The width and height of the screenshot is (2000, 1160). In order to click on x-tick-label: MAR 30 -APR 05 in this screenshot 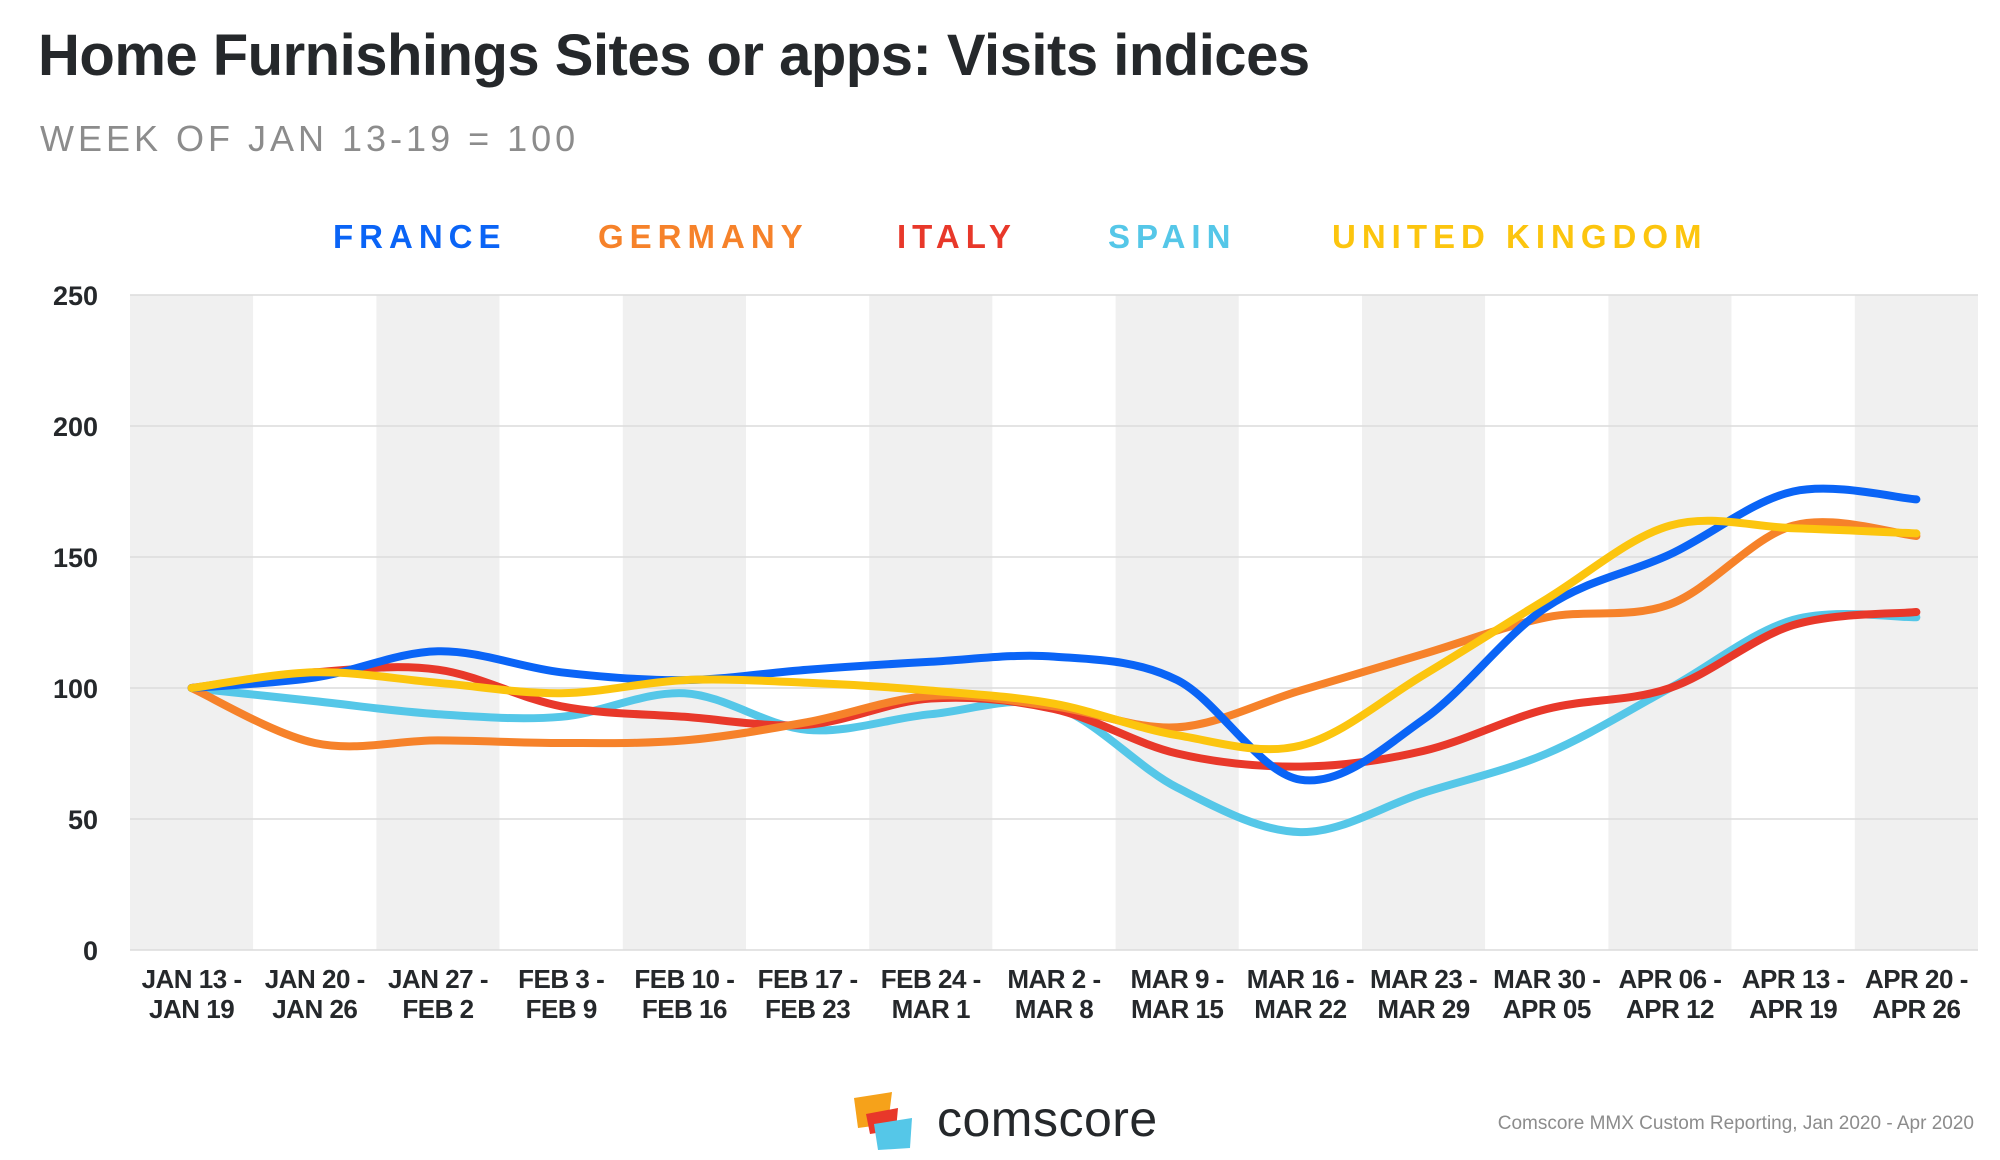, I will do `click(1546, 994)`.